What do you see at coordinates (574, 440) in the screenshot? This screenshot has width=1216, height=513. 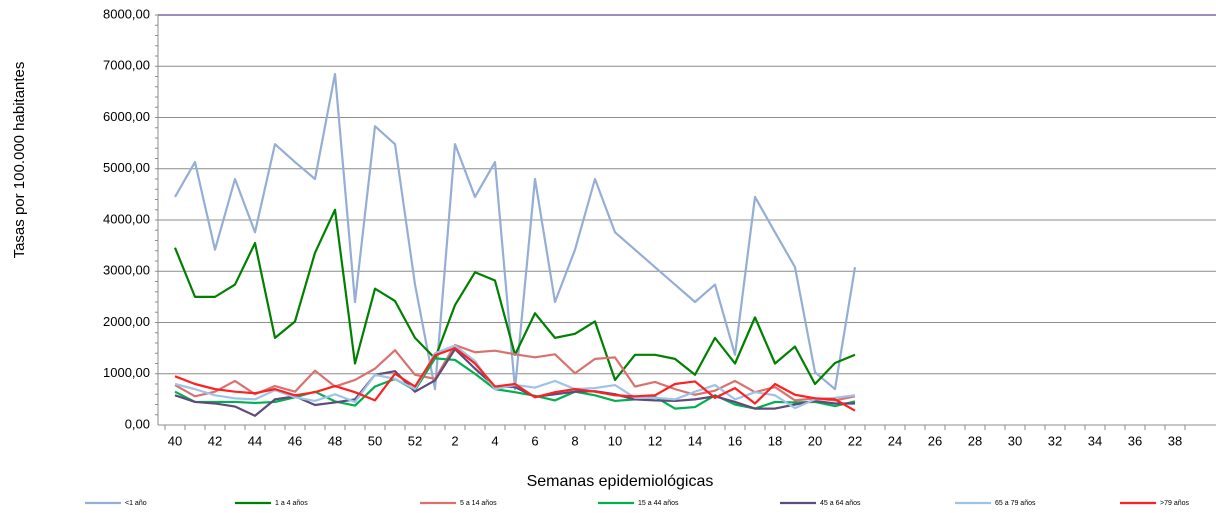 I see `x-tick-label: 8` at bounding box center [574, 440].